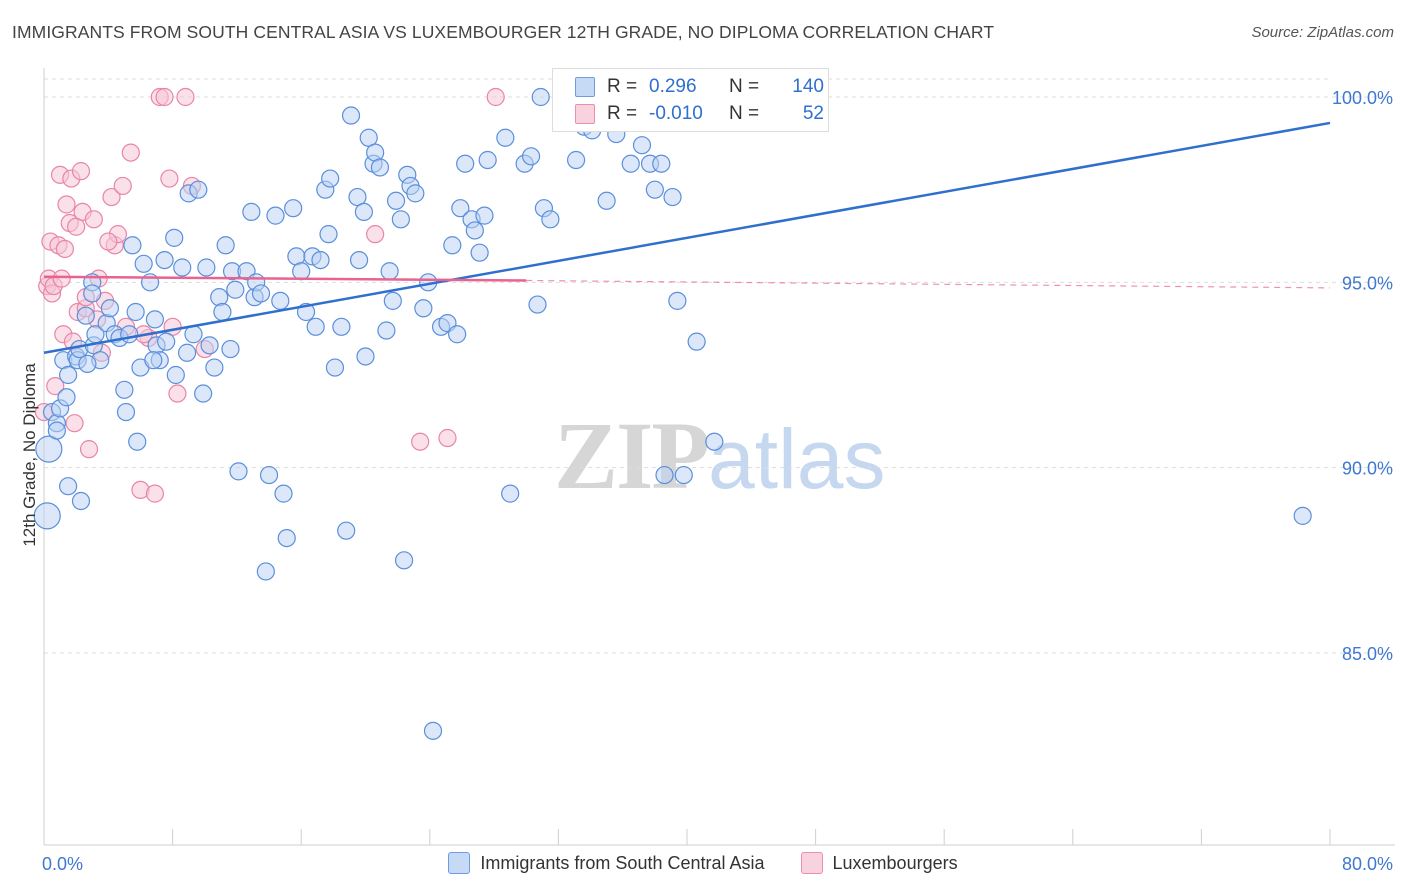 The image size is (1406, 892). Describe the element at coordinates (1367, 654) in the screenshot. I see `y-tick-label: 85.0%` at that location.